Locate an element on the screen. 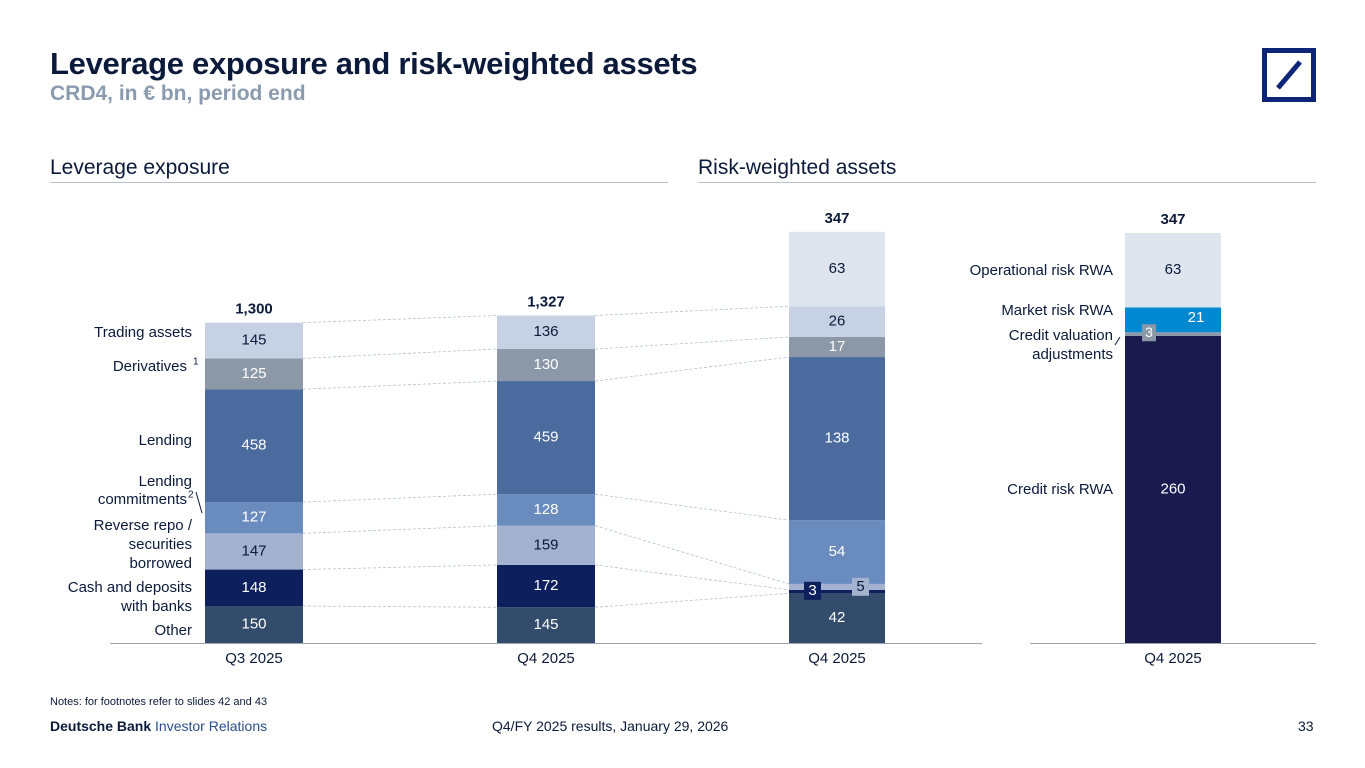 The image size is (1365, 768). category-label-market-risk: Market risk RWA is located at coordinates (1057, 310).